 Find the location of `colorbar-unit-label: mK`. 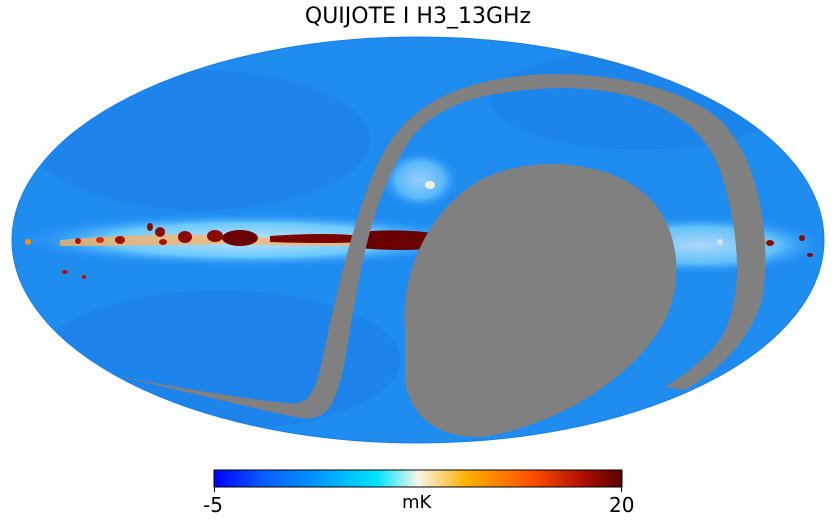

colorbar-unit-label: mK is located at coordinates (417, 502).